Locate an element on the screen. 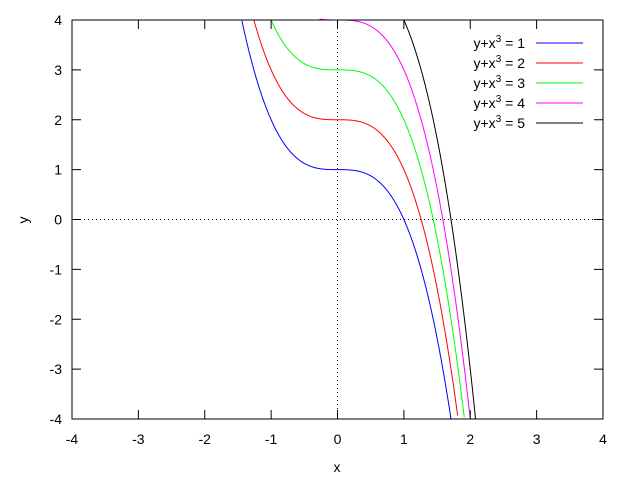 This screenshot has width=640, height=480. y-tick-label: -2 is located at coordinates (56, 319).